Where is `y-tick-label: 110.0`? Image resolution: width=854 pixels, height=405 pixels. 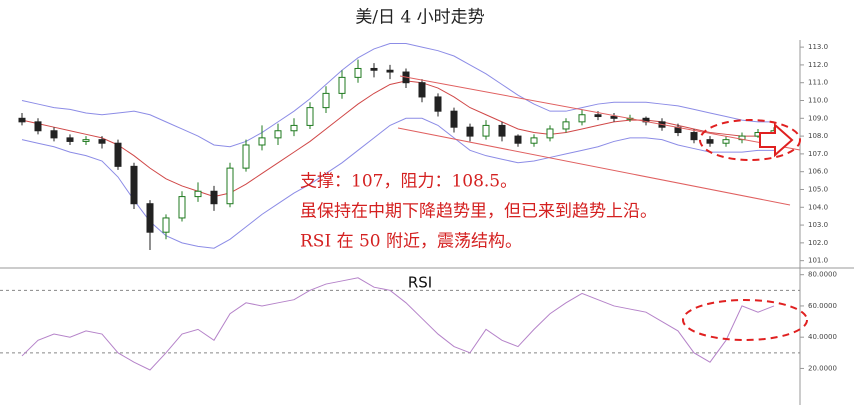
y-tick-label: 110.0 is located at coordinates (818, 101).